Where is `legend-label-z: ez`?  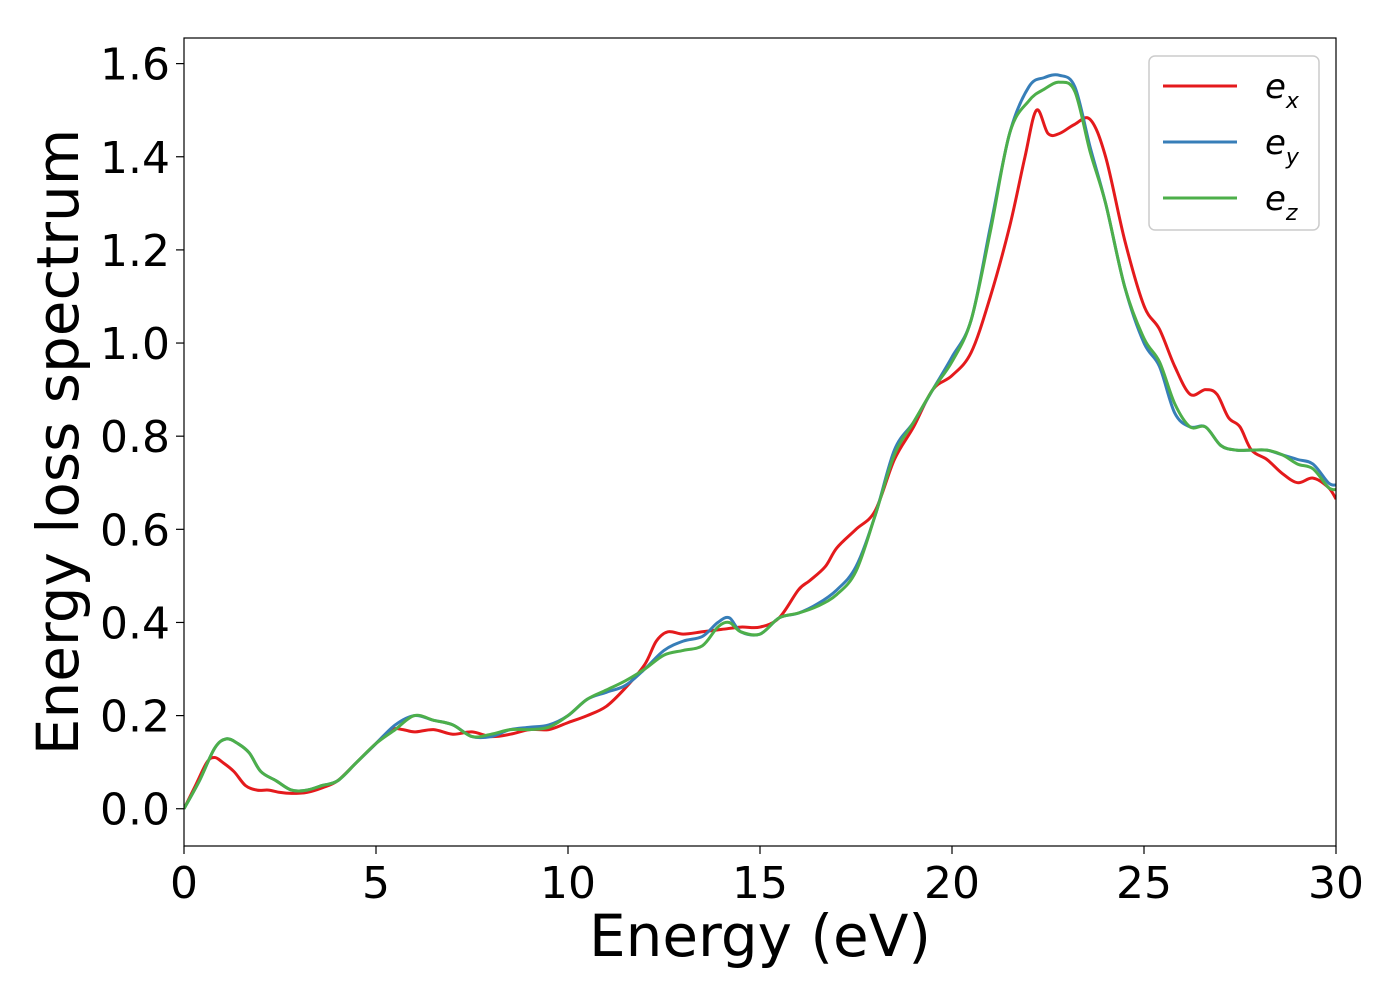
legend-label-z: ez is located at coordinates (1281, 202).